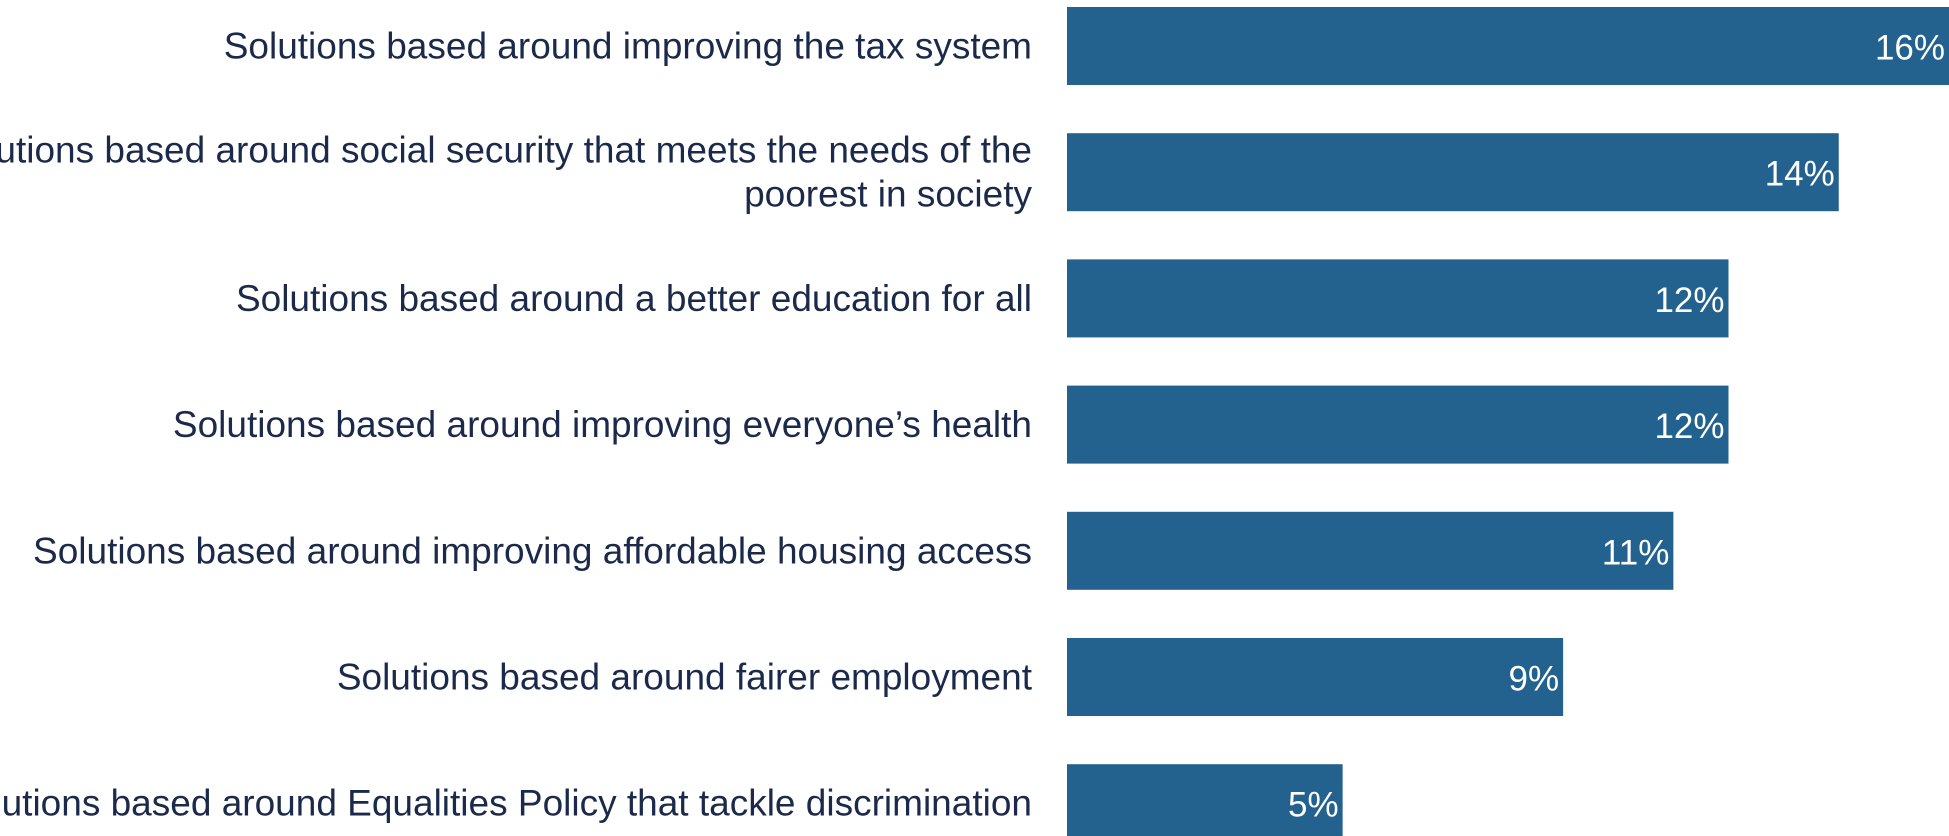 This screenshot has width=1949, height=836. Describe the element at coordinates (1910, 48) in the screenshot. I see `value-label: 16%` at that location.